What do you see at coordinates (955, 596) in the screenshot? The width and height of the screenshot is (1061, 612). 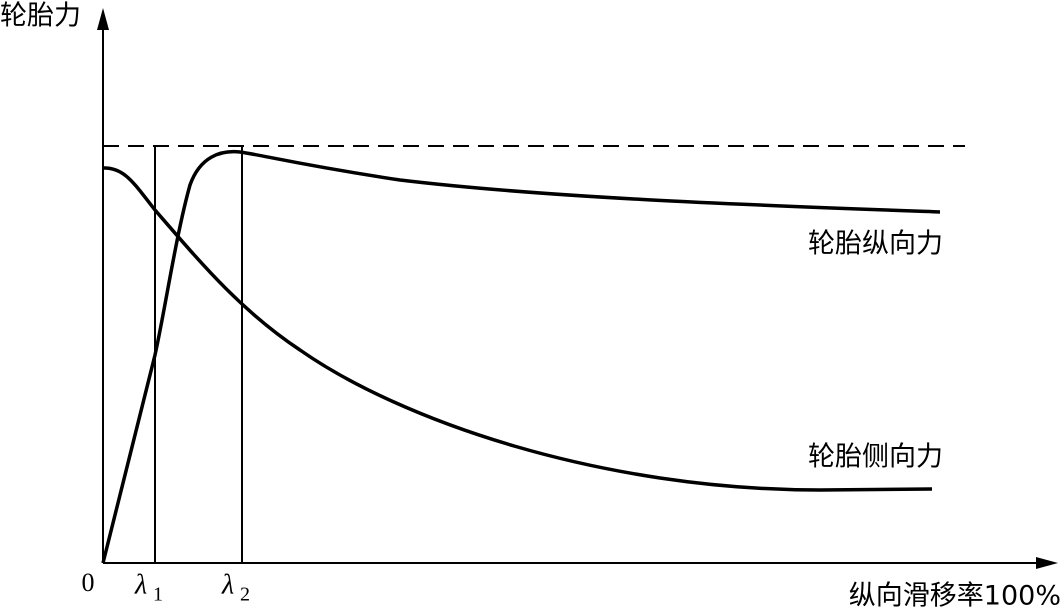 I see `x-axis-label: 纵向滑移率100%` at bounding box center [955, 596].